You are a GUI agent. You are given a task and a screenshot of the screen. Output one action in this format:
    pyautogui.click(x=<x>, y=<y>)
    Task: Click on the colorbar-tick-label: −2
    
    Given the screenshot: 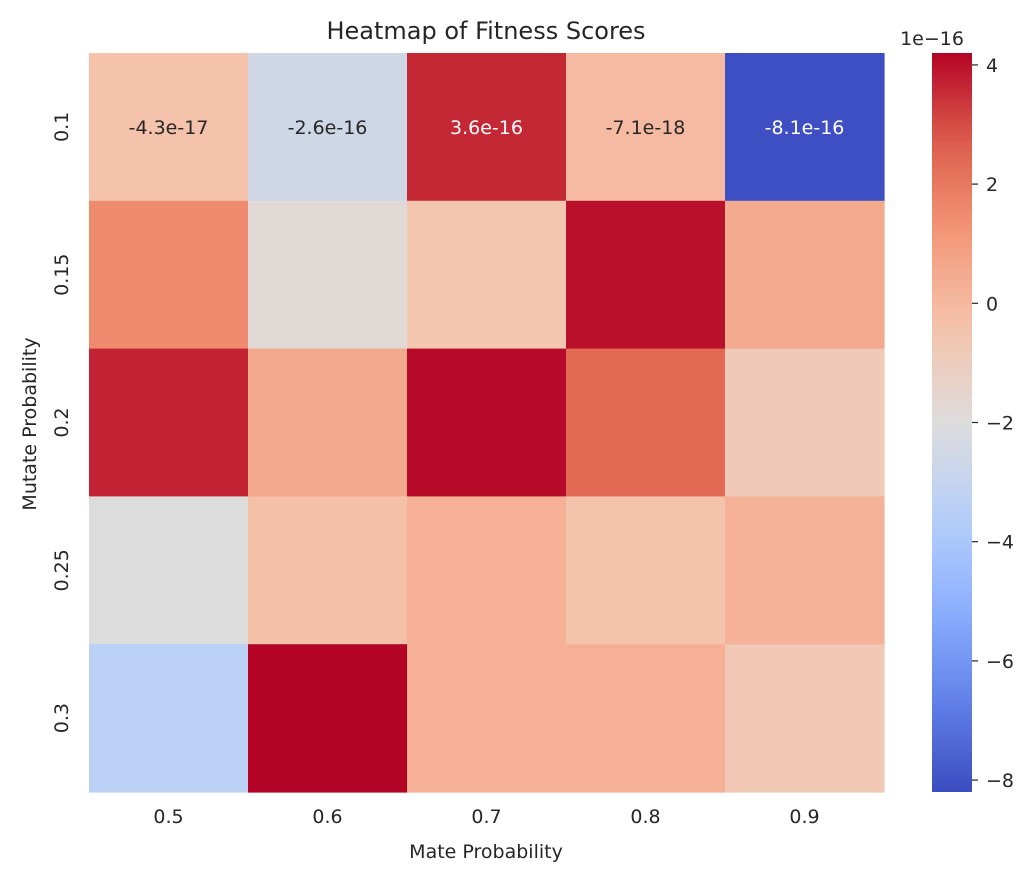 What is the action you would take?
    pyautogui.click(x=1000, y=424)
    